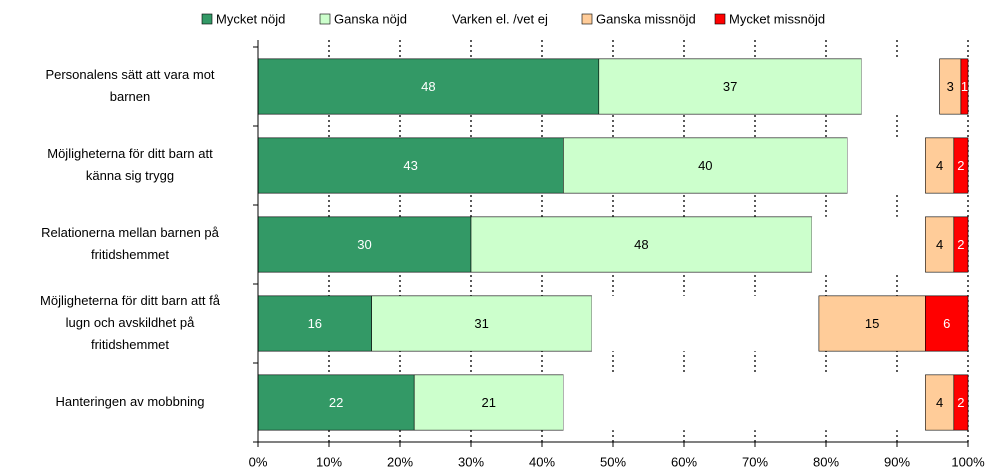 The width and height of the screenshot is (992, 472). I want to click on legend-label: Varken el. /vet ej, so click(500, 18).